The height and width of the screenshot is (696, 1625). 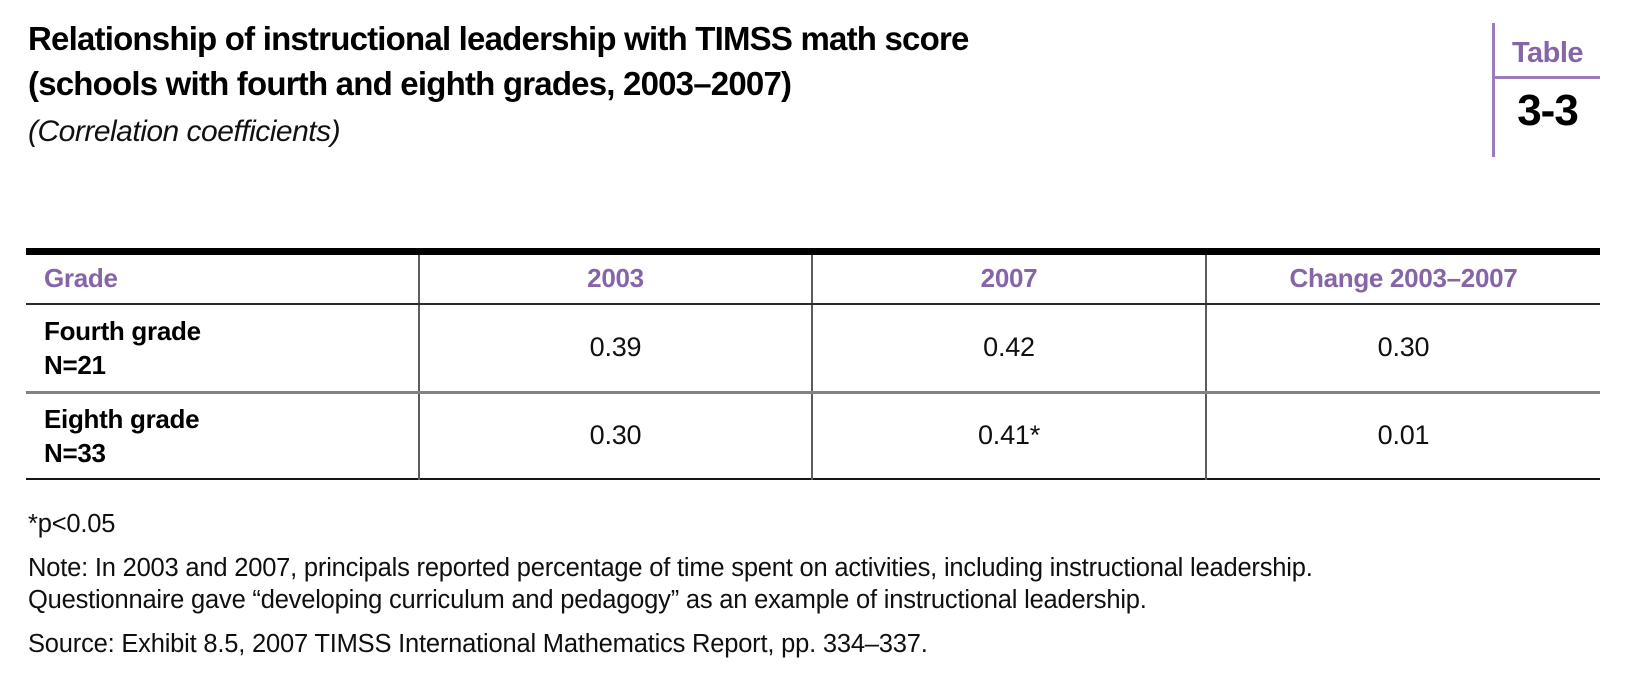 I want to click on value-eighth-2007: 0.41*, so click(x=1008, y=435).